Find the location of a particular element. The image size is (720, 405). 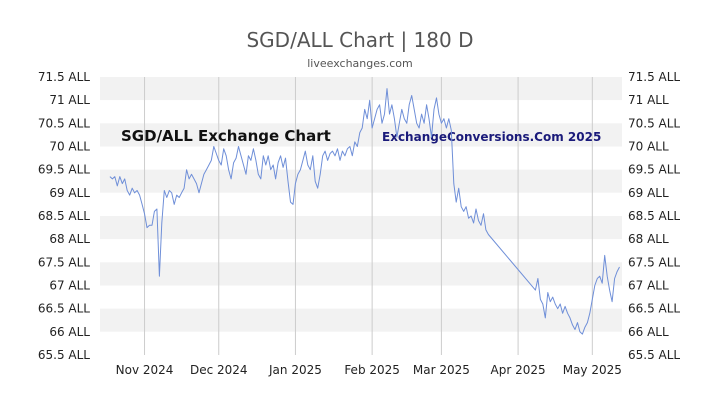

watermark-left: SGD/ALL Exchange Chart is located at coordinates (226, 136).